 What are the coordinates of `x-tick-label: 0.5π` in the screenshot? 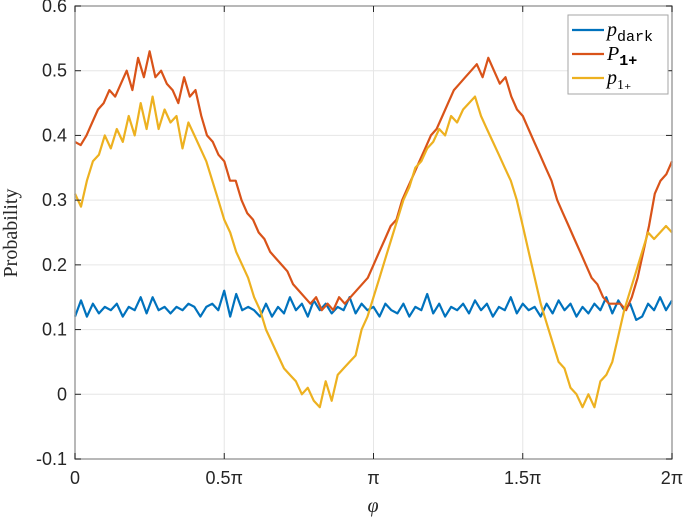 It's located at (224, 478).